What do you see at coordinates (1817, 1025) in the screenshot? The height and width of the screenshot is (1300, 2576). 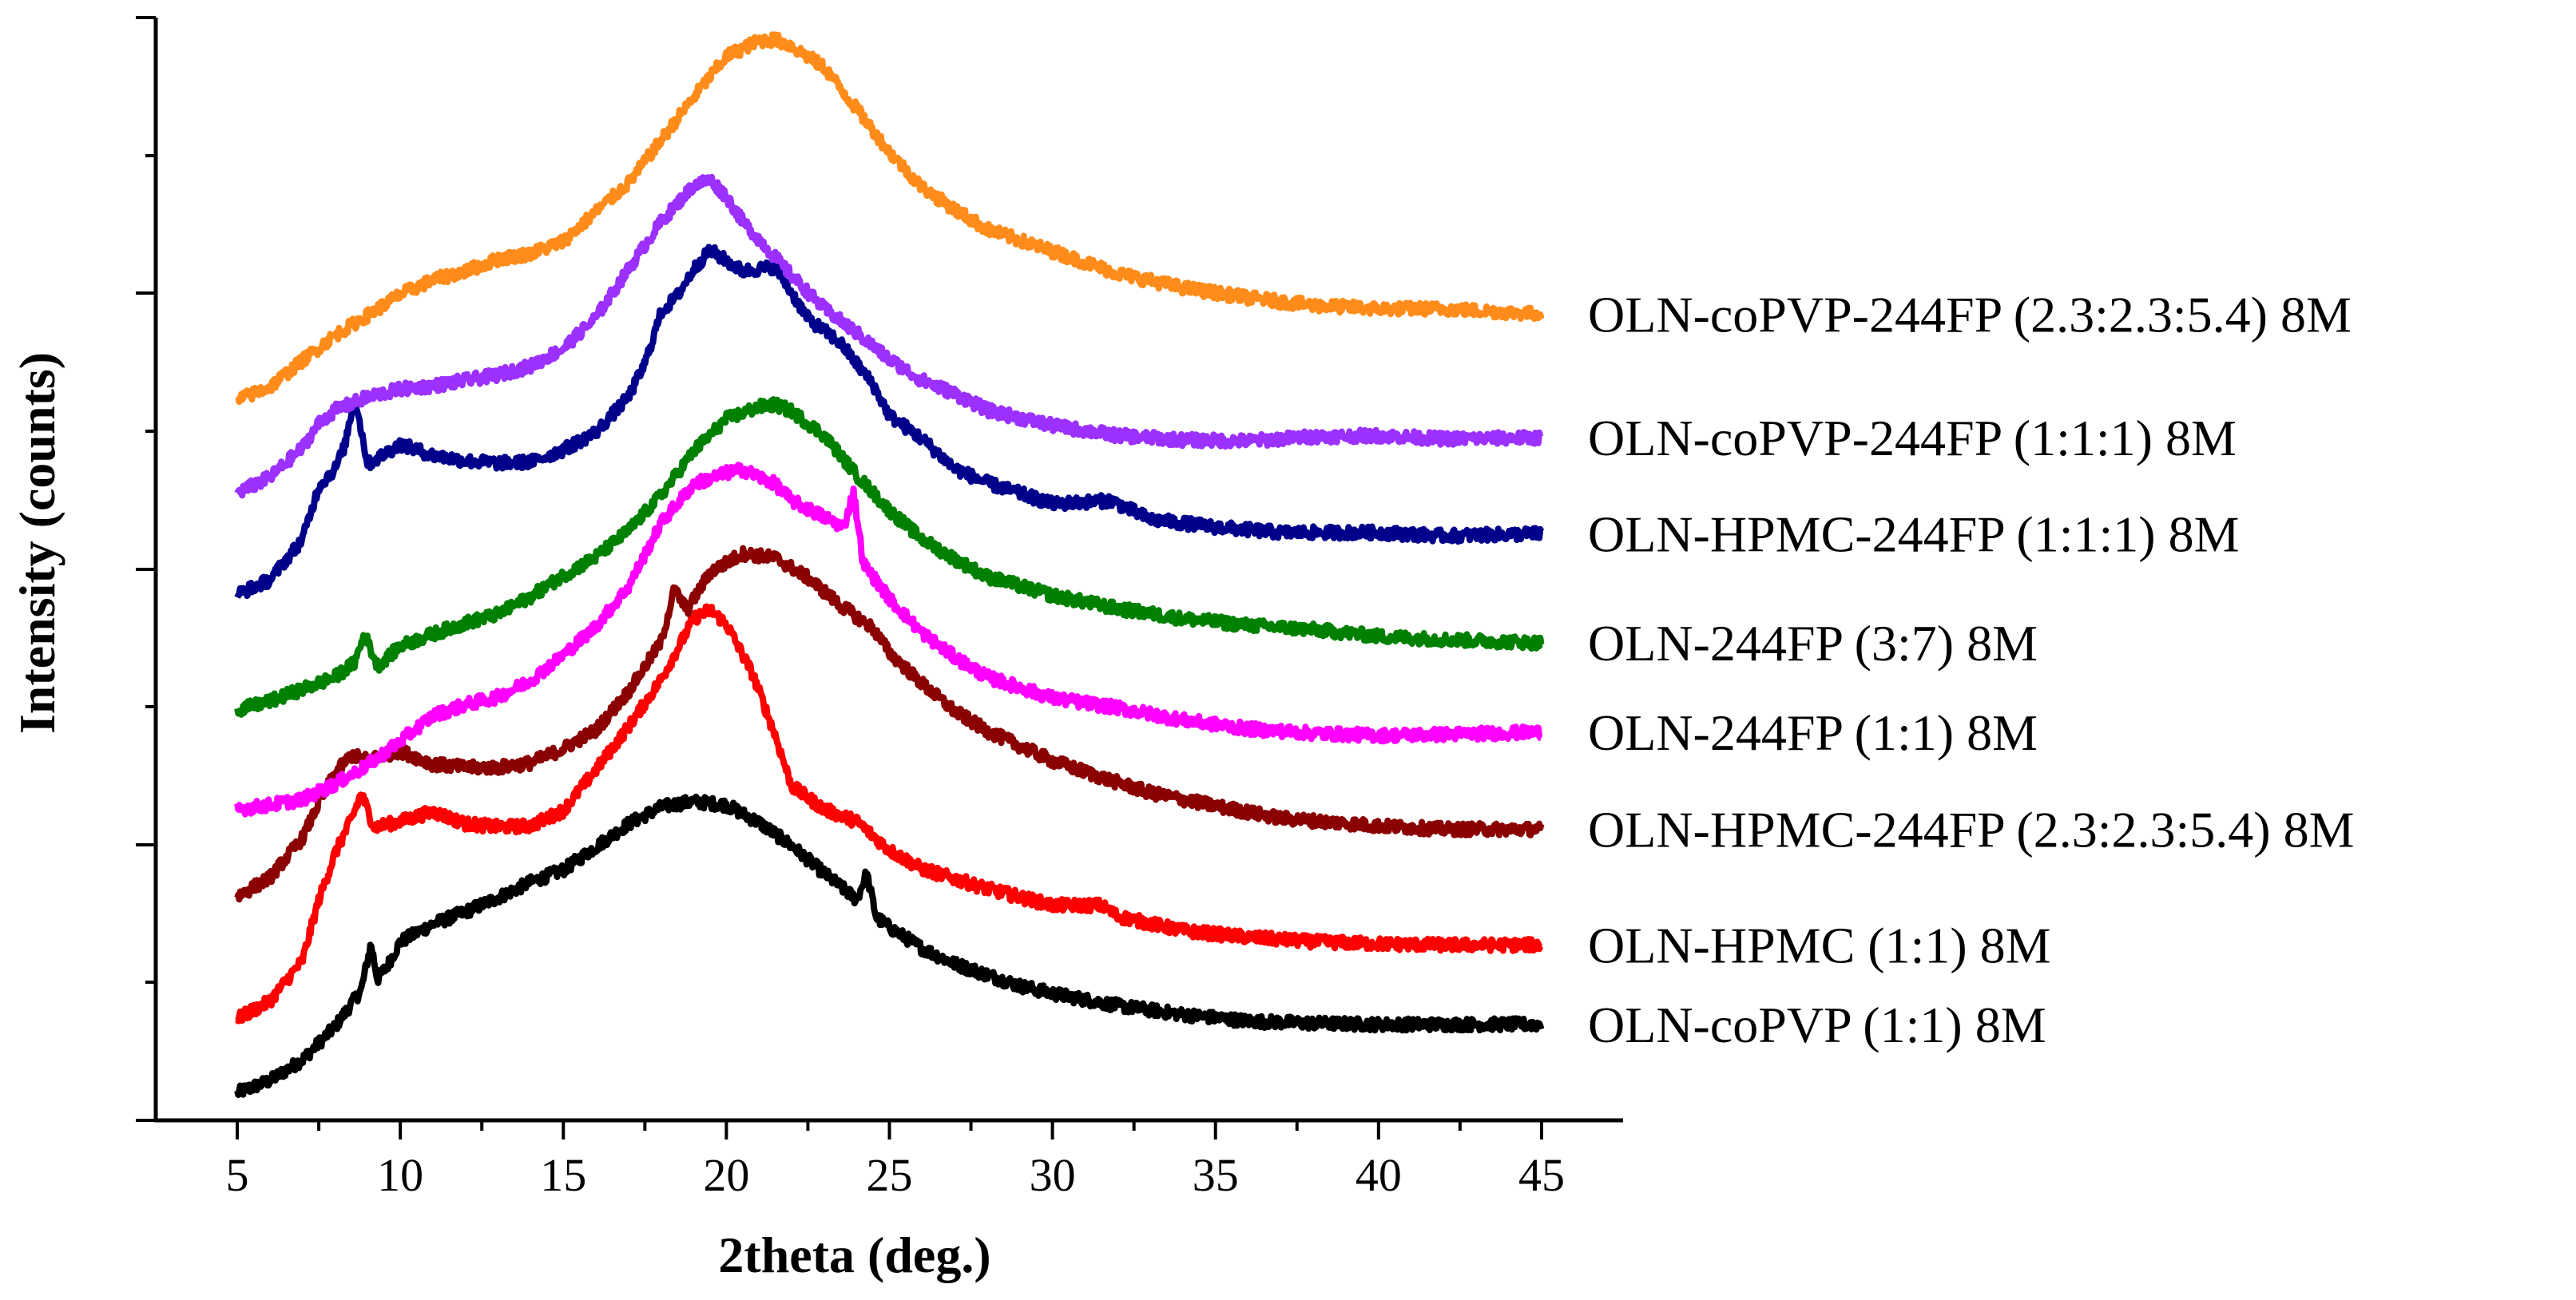 I see `legend-label-0: OLN-coPVP (1:1) 8M` at bounding box center [1817, 1025].